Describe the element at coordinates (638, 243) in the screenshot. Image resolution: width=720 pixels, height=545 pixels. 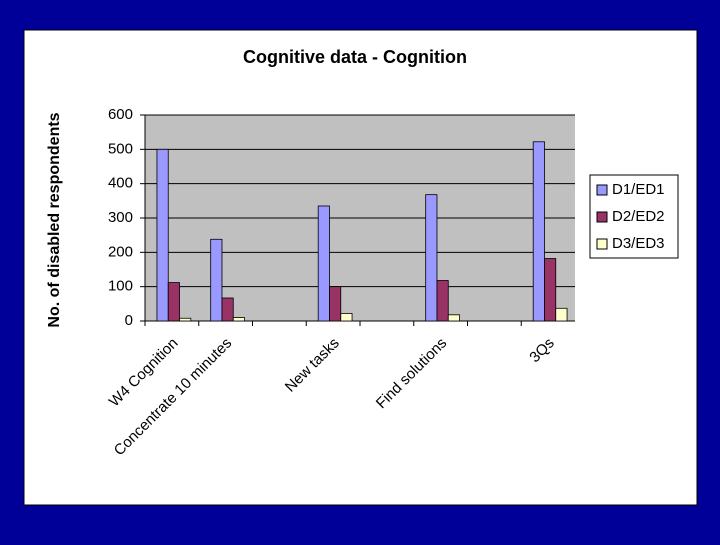
I see `legend-label: D3/ED3` at that location.